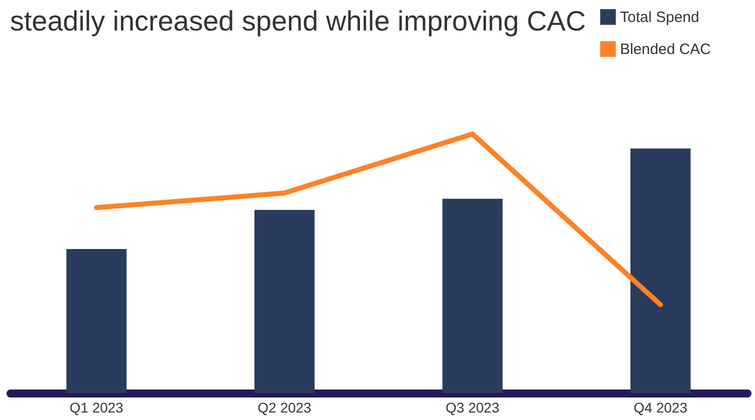  I want to click on legend-label: Blended CAC, so click(666, 49).